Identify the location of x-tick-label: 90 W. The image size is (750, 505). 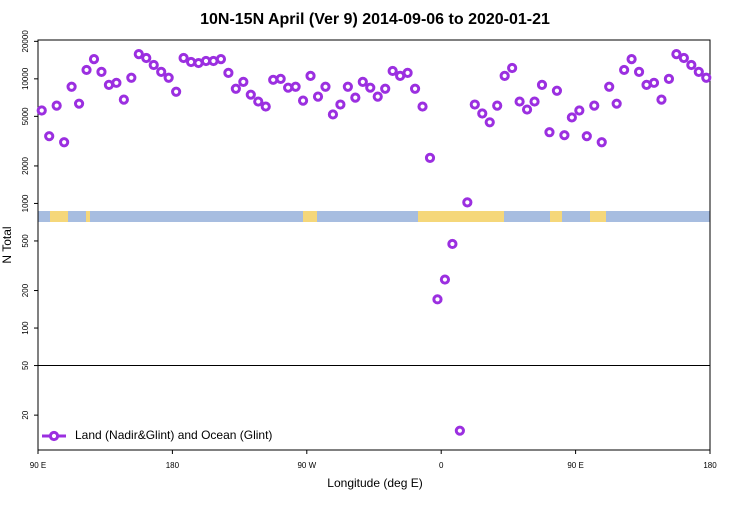
(306, 465).